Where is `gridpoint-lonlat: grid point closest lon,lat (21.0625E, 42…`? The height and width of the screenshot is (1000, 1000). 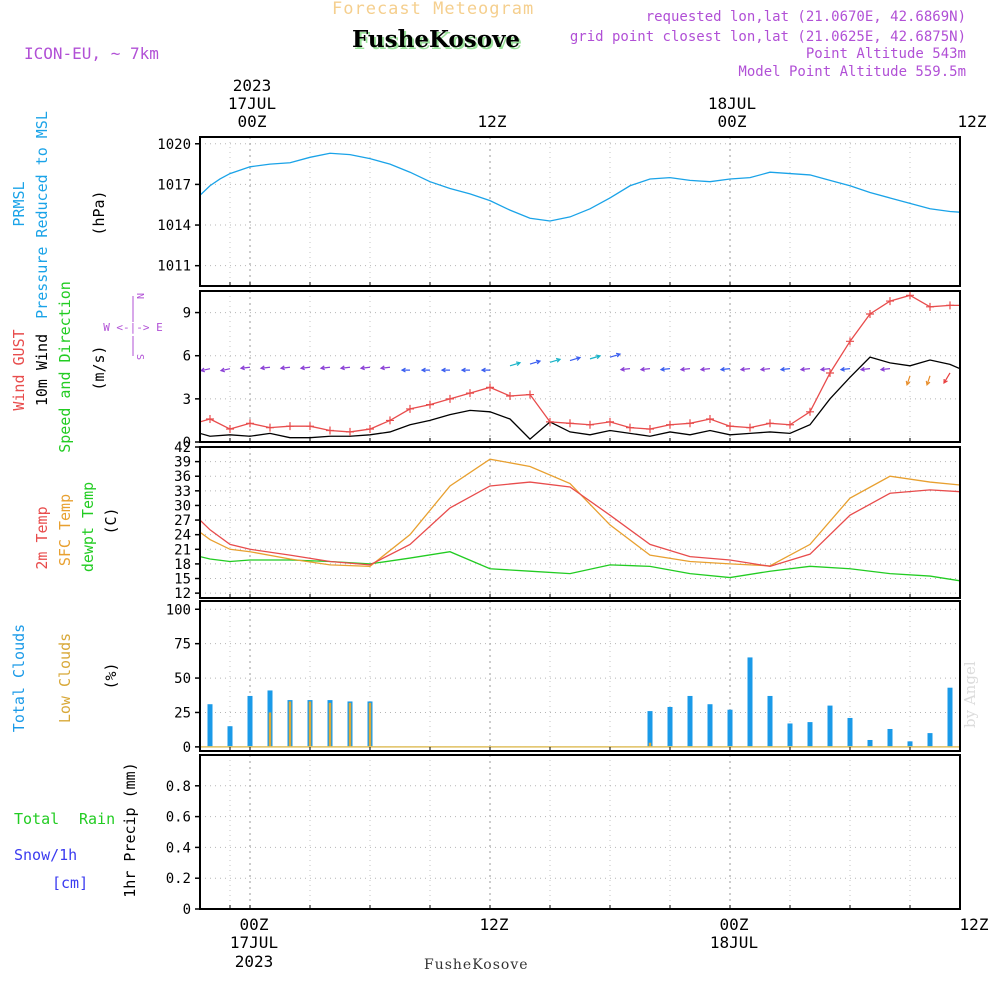 gridpoint-lonlat: grid point closest lon,lat (21.0625E, 42… is located at coordinates (767, 37).